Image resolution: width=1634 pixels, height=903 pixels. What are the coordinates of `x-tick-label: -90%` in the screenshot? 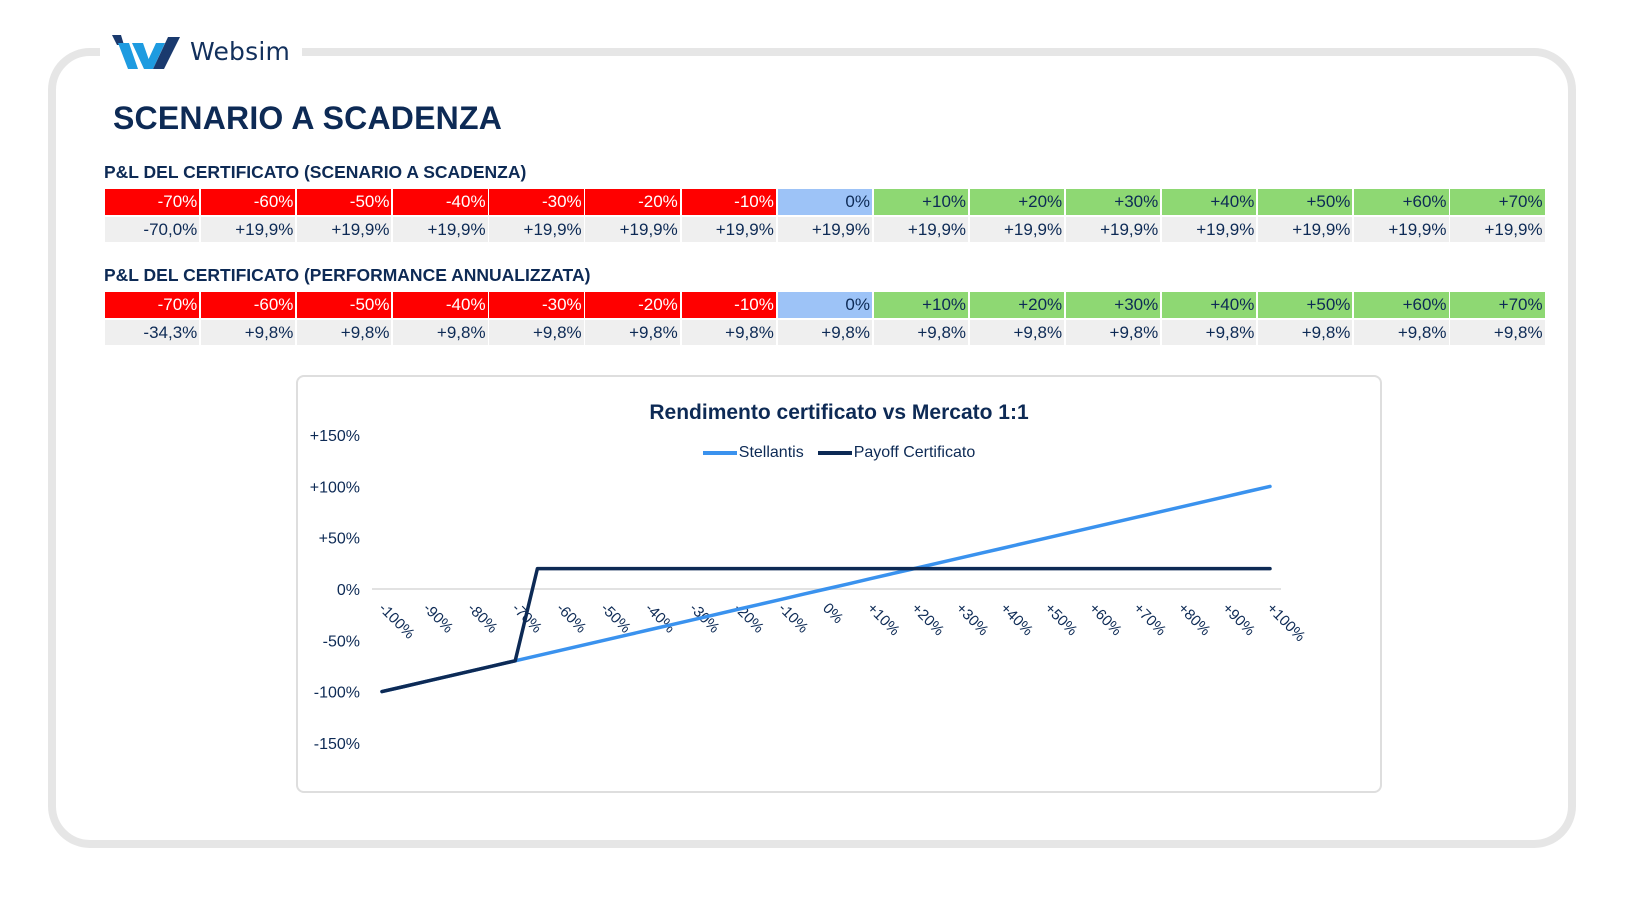 It's located at (438, 618).